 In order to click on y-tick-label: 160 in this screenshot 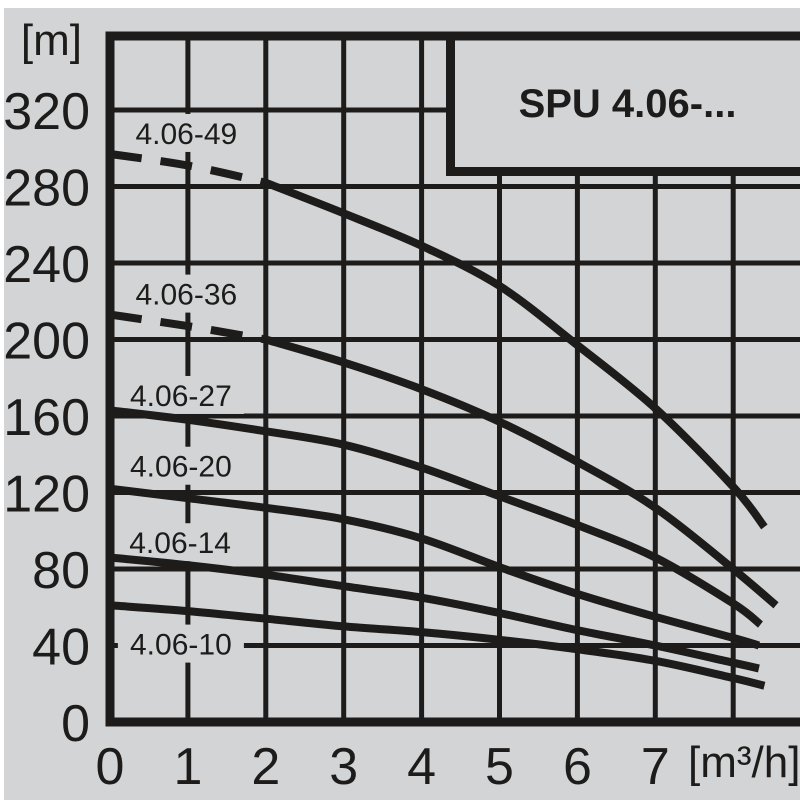, I will do `click(46, 418)`.